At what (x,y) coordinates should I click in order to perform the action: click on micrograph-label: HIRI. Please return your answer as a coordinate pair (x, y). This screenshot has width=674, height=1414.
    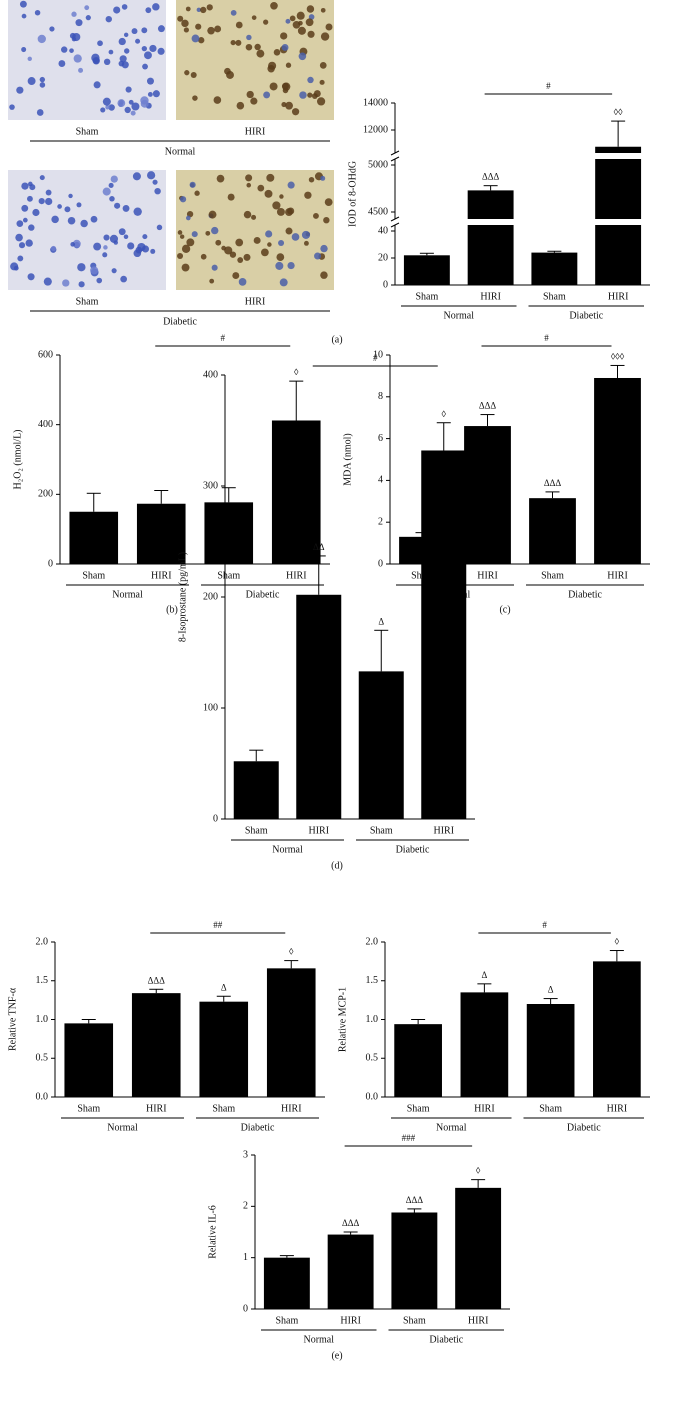
    Looking at the image, I should click on (255, 131).